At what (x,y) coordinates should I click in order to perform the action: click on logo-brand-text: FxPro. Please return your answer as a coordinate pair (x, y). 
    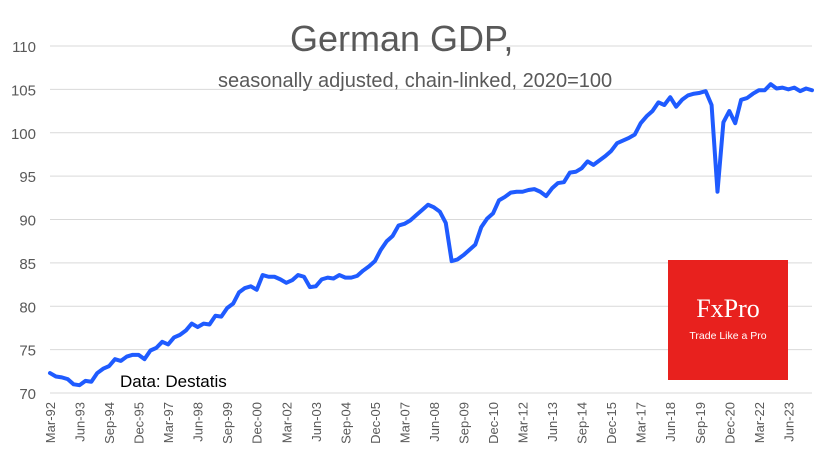
    Looking at the image, I should click on (728, 308).